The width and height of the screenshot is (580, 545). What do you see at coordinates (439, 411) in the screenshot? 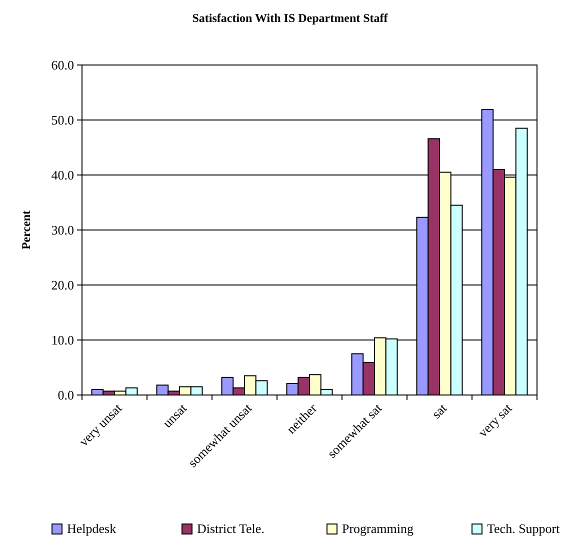
I see `x-tick-label: sat` at bounding box center [439, 411].